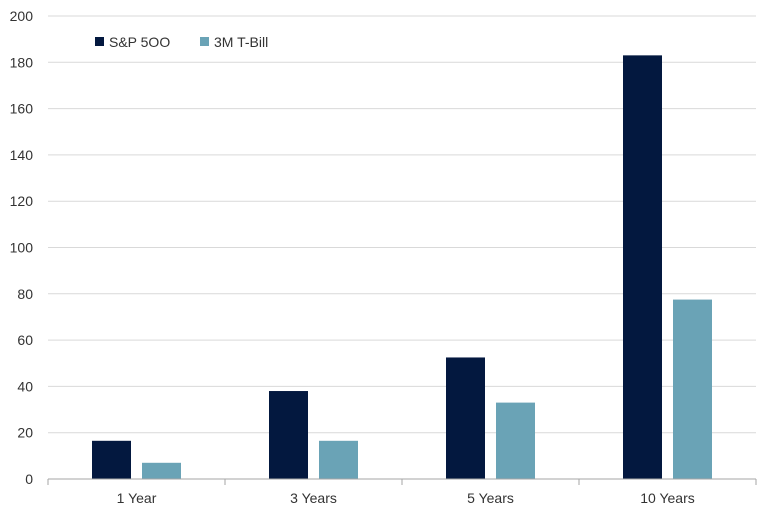  I want to click on y-tick-label: 80, so click(25, 294).